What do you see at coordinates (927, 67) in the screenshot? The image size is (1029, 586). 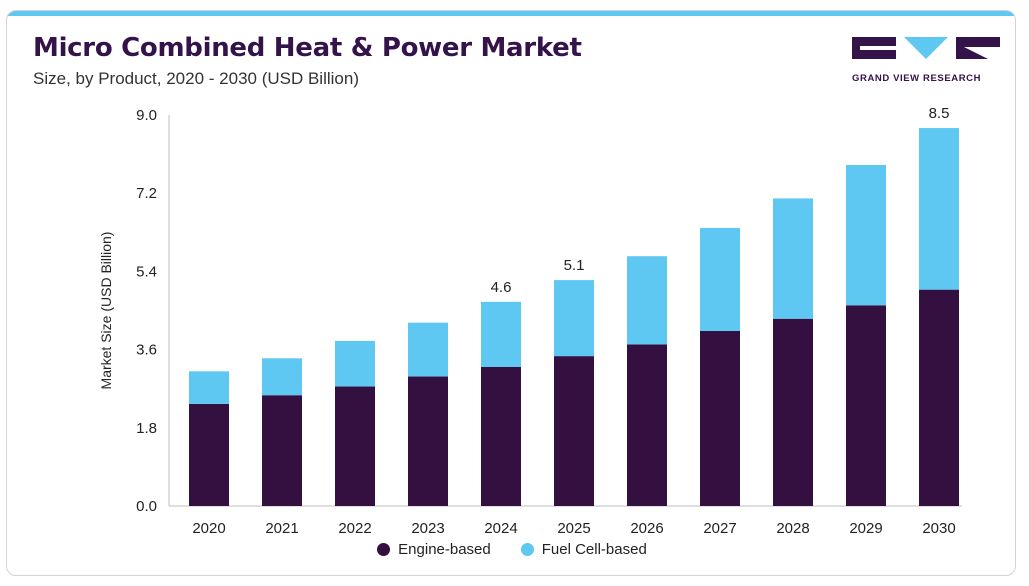 I see `grand-view-research-logo: GRAND VIEW RESEARCH` at bounding box center [927, 67].